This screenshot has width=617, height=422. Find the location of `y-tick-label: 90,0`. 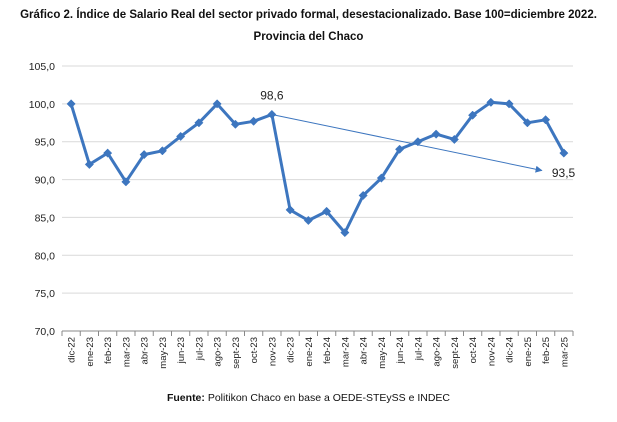

y-tick-label: 90,0 is located at coordinates (45, 181).